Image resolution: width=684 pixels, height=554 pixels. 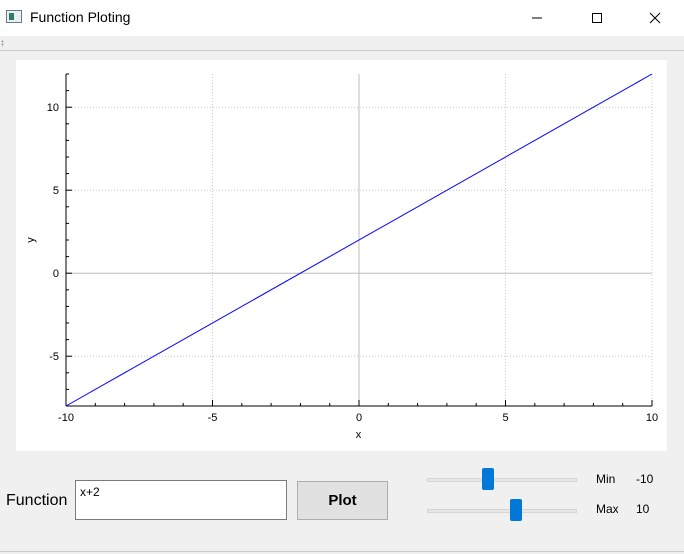 I want to click on min-value: -10, so click(x=645, y=479).